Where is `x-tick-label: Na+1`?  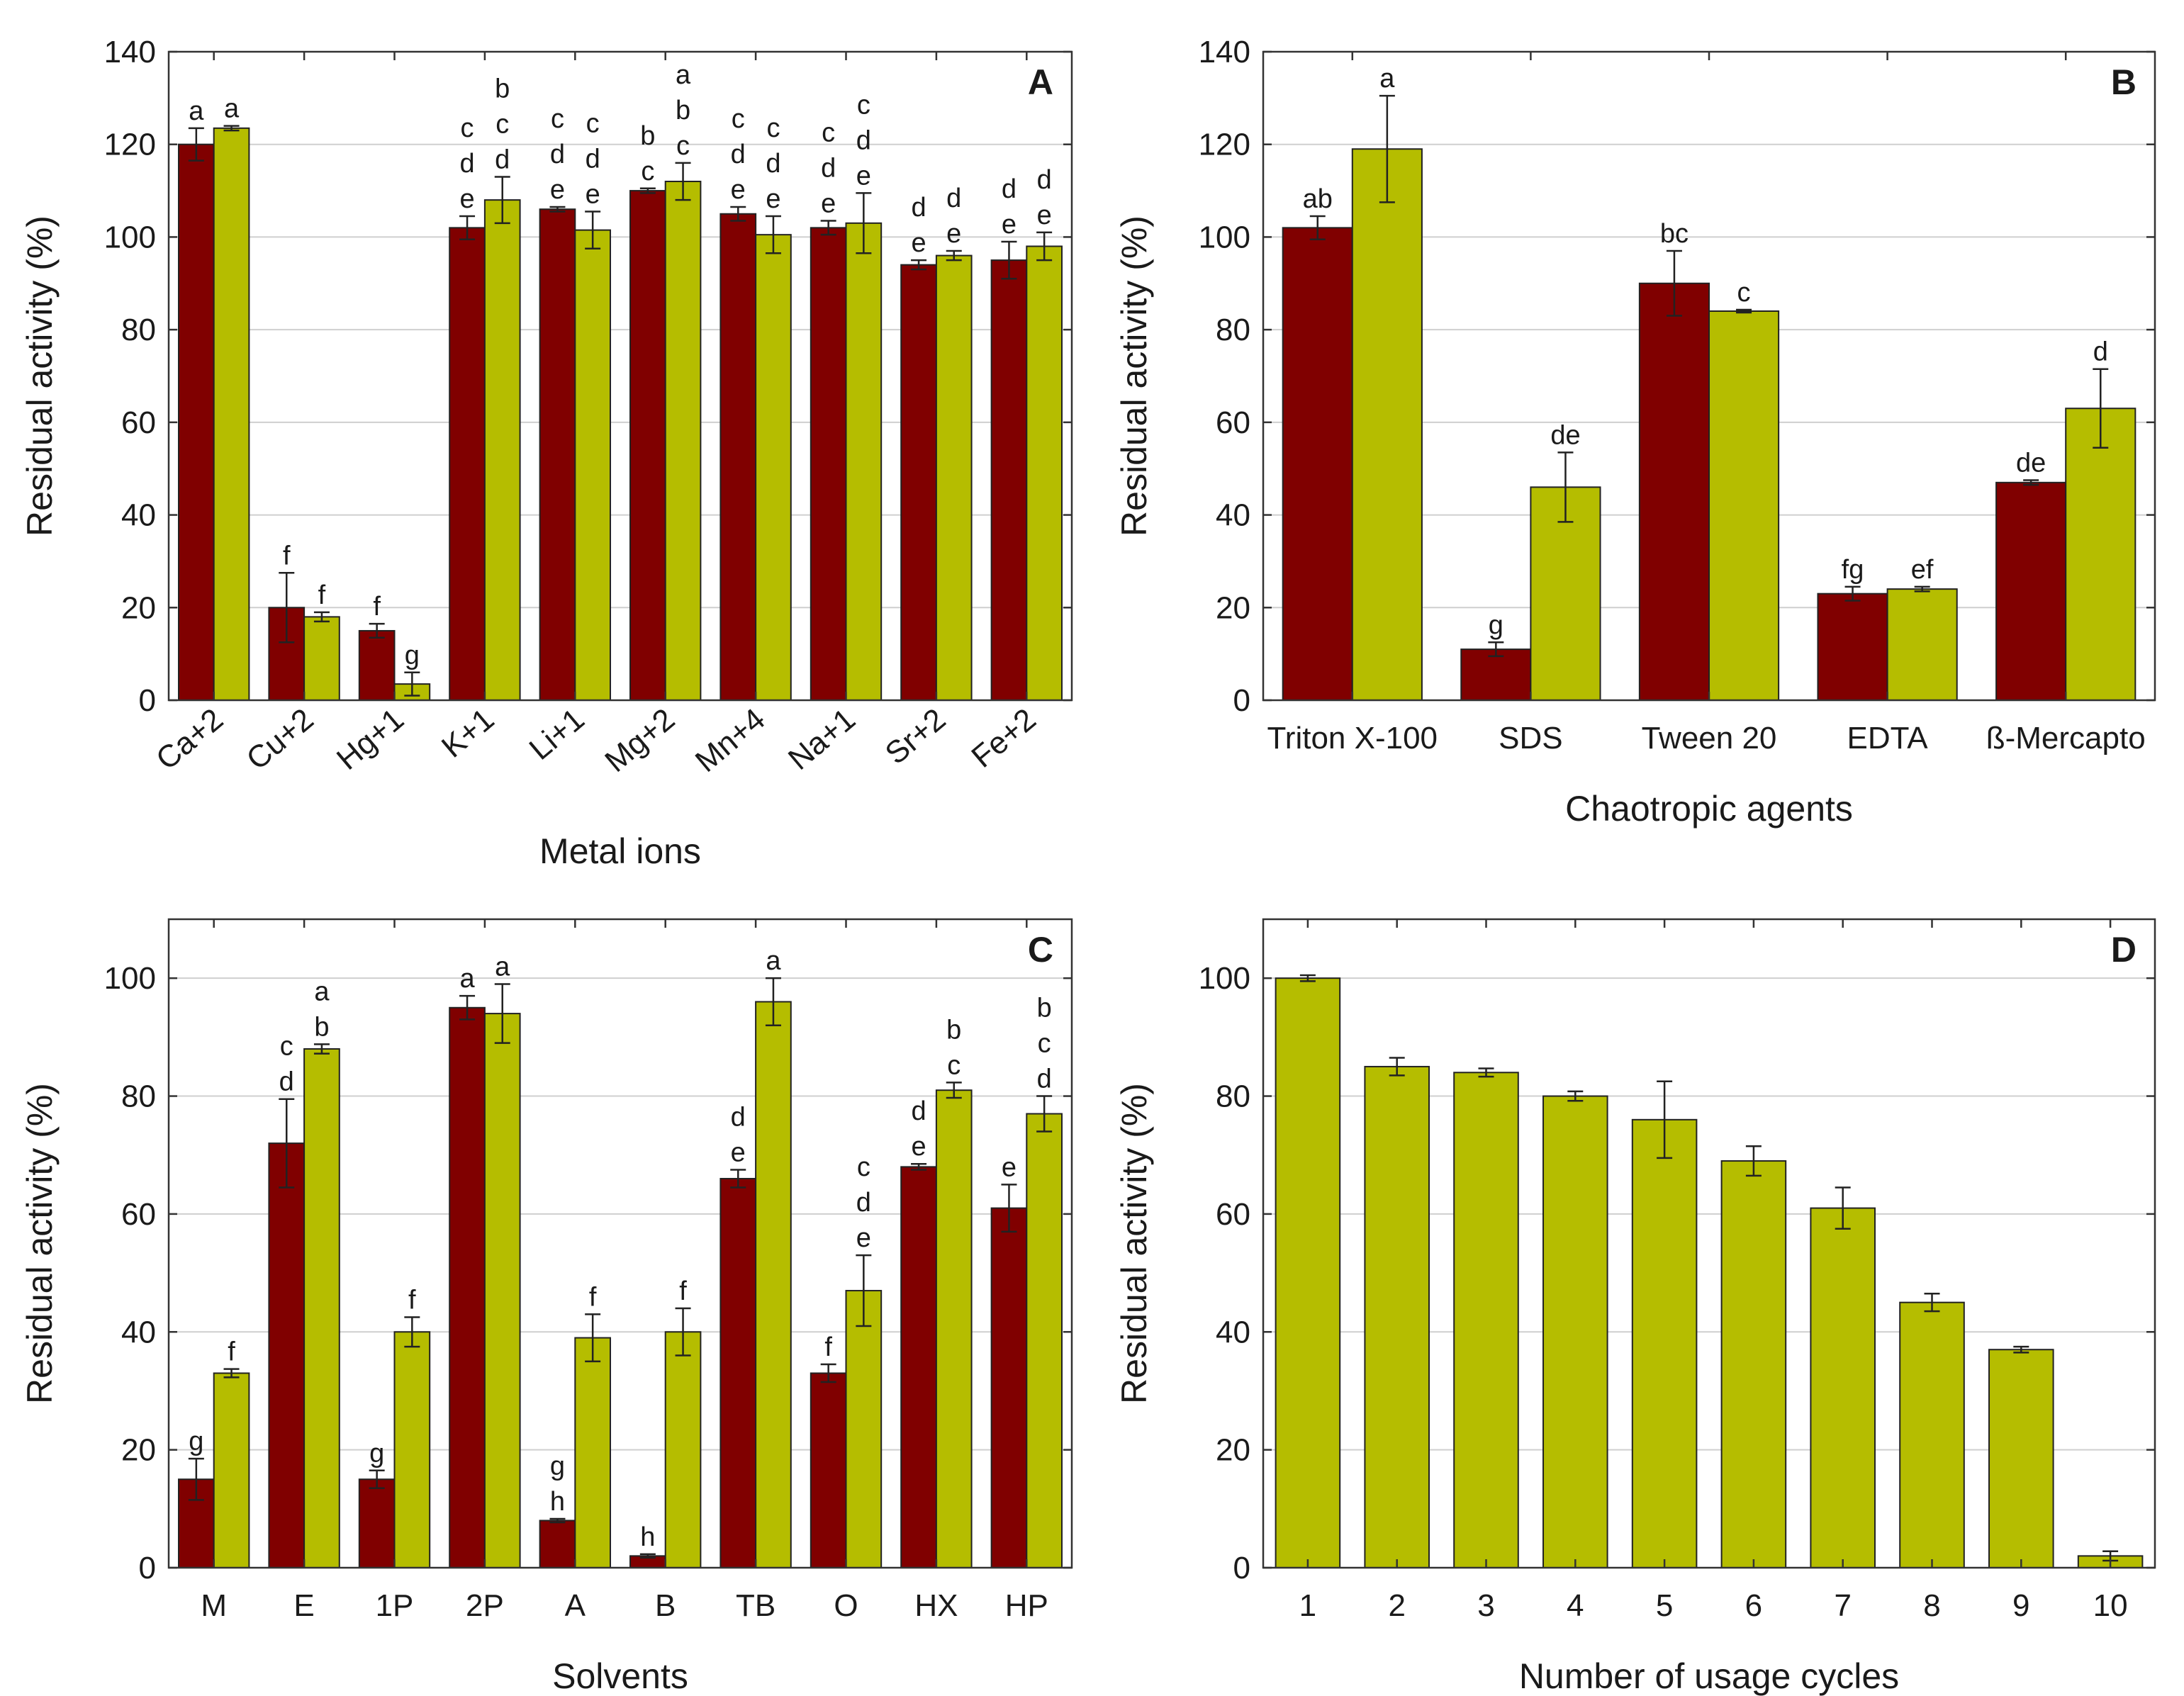 x-tick-label: Na+1 is located at coordinates (822, 739).